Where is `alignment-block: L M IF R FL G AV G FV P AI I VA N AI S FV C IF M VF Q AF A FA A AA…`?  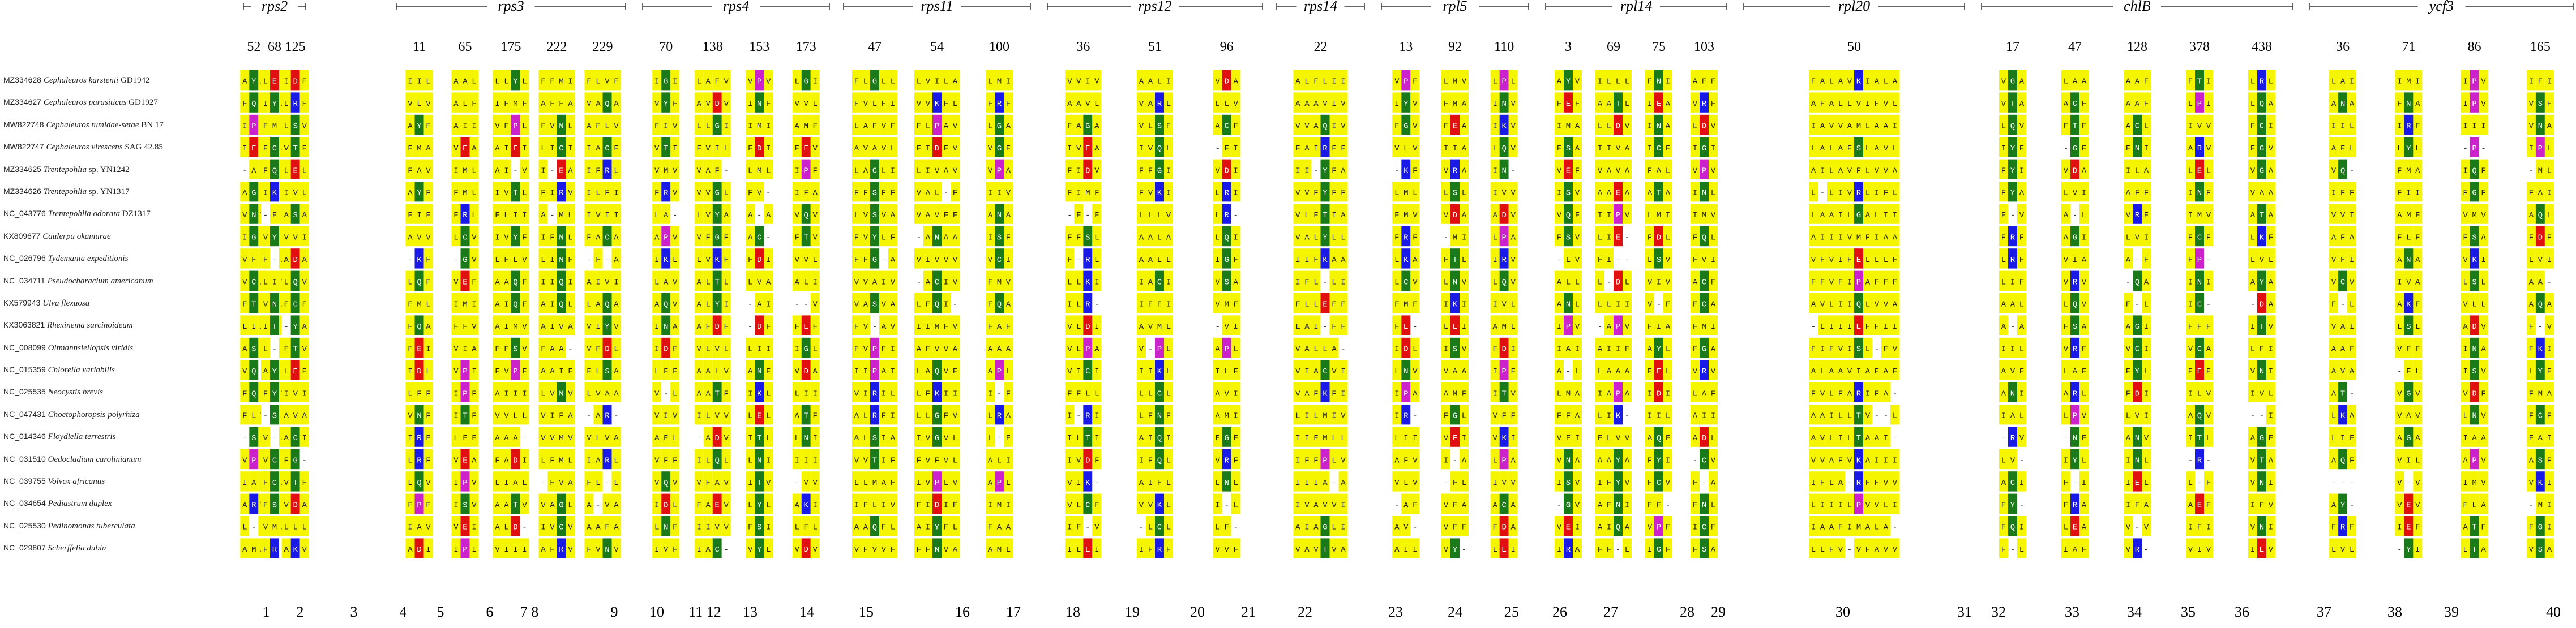
alignment-block: L M IF R FL G AV G FV P AI I VA N AI S FV C IF M VF Q AF A FA A AA… is located at coordinates (999, 314).